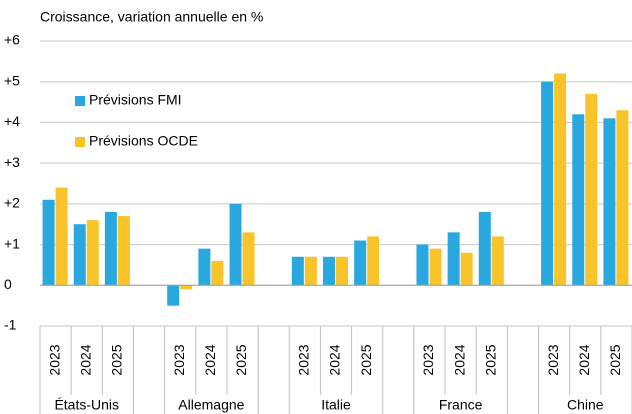 This screenshot has width=632, height=414. What do you see at coordinates (135, 100) in the screenshot?
I see `legend-label: Prévisions FMI` at bounding box center [135, 100].